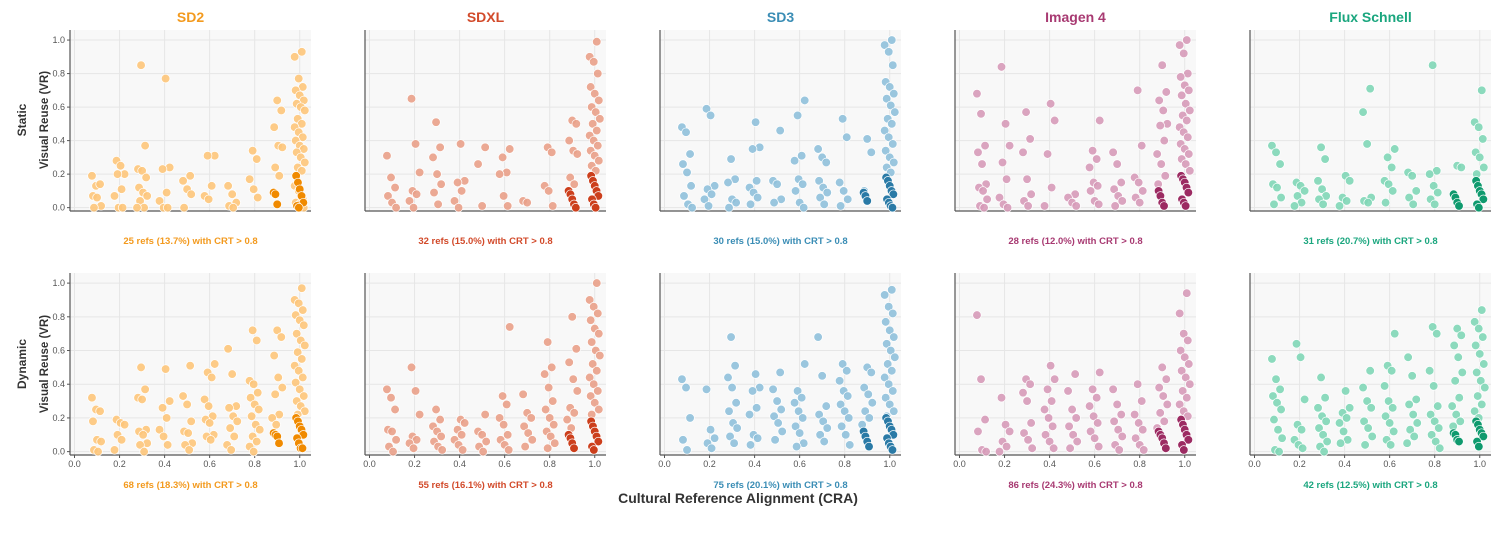 This screenshot has width=1507, height=542. What do you see at coordinates (1075, 241) in the screenshot?
I see `panel-caption: 28 refs (12.0%) with CRT > 0.8` at bounding box center [1075, 241].